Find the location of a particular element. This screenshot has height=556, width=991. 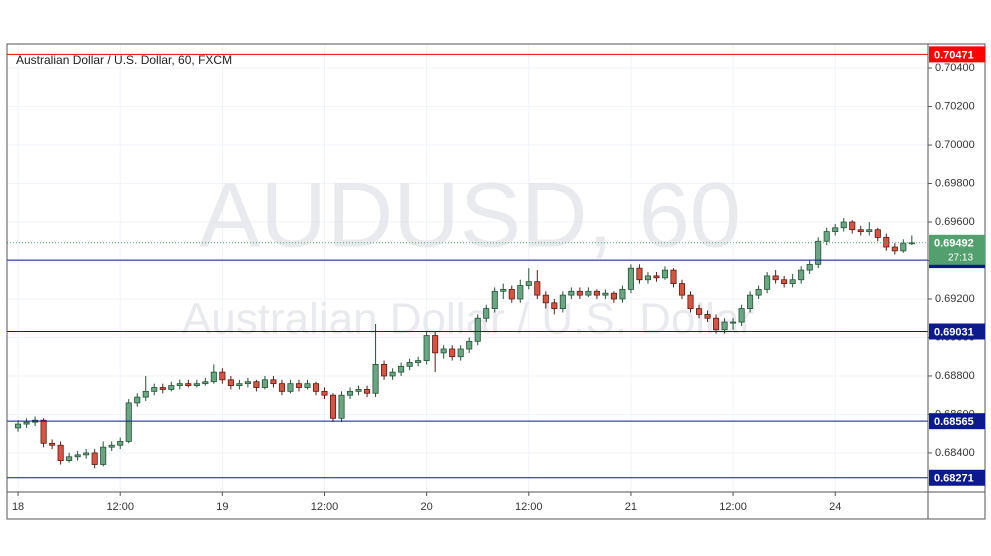

last-price-label: 0.69492 is located at coordinates (954, 244).